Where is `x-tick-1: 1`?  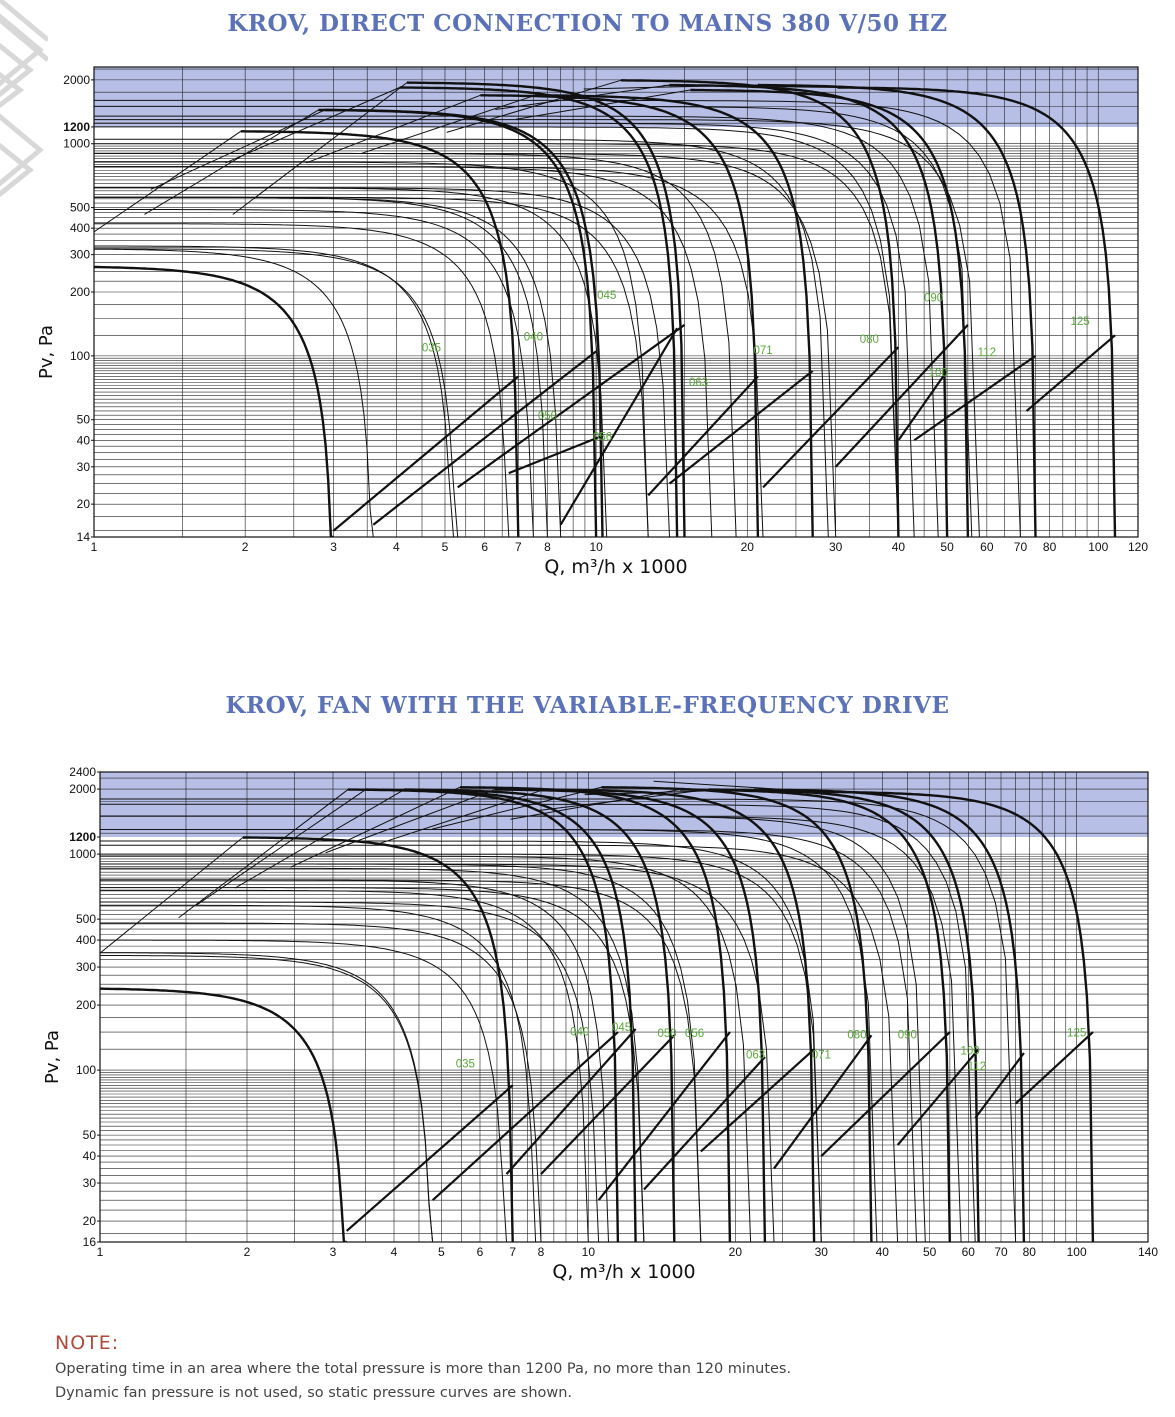
x-tick-1: 1 is located at coordinates (100, 1252).